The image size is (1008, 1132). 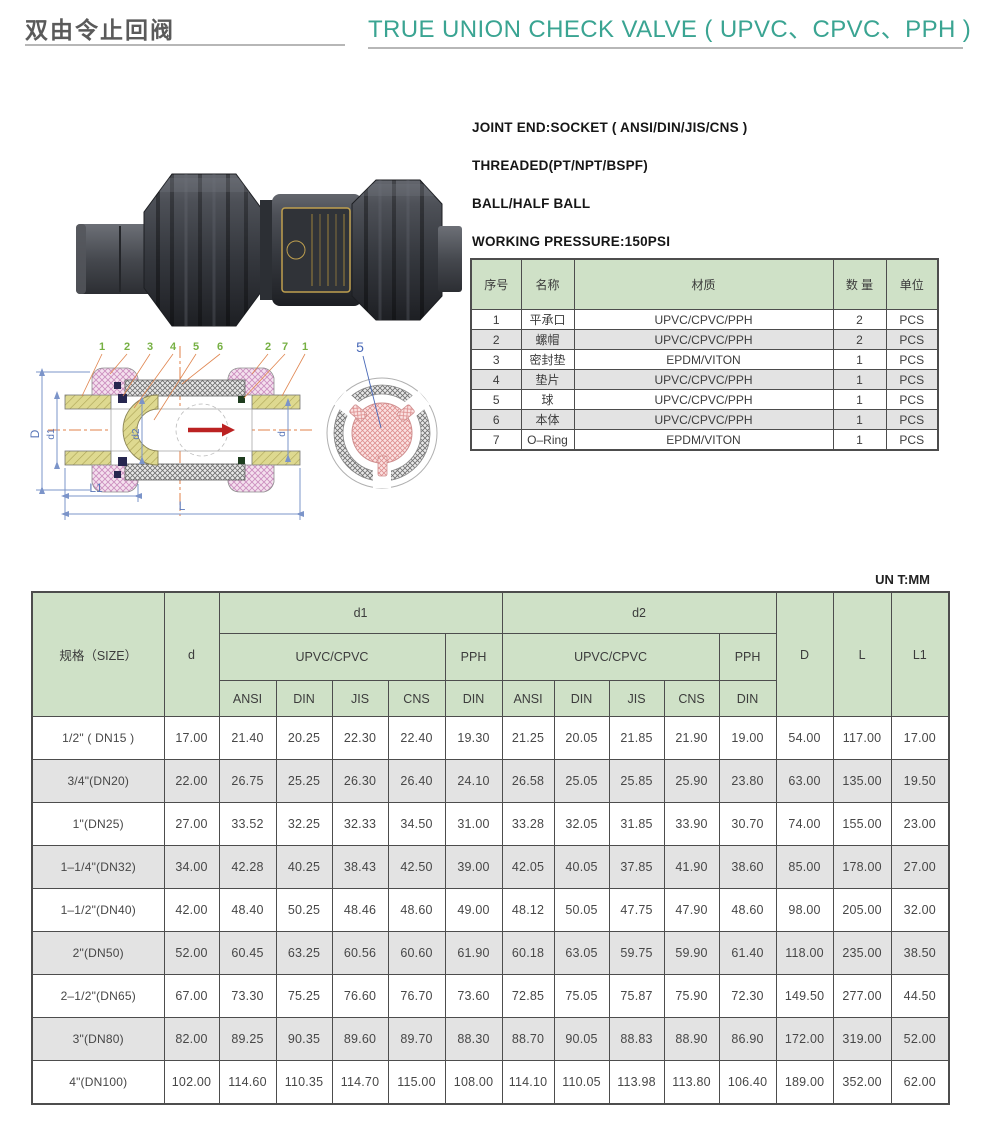 I want to click on value-cell: 27.00, so click(x=191, y=824).